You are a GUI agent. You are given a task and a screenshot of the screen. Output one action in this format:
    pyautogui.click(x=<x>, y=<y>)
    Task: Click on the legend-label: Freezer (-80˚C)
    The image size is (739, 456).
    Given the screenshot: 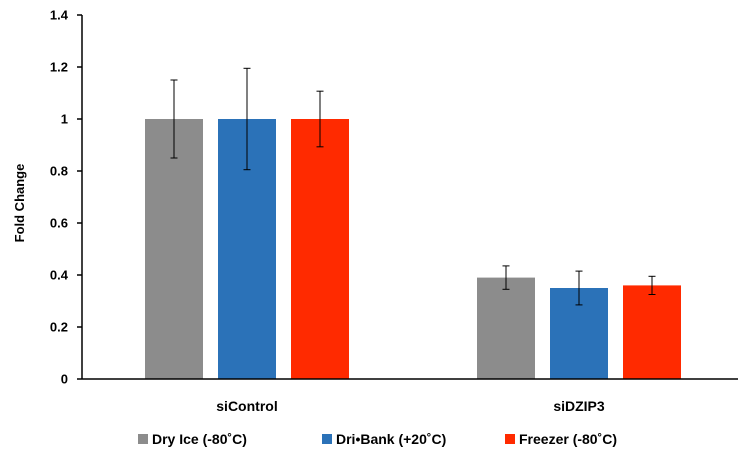 What is the action you would take?
    pyautogui.click(x=568, y=439)
    